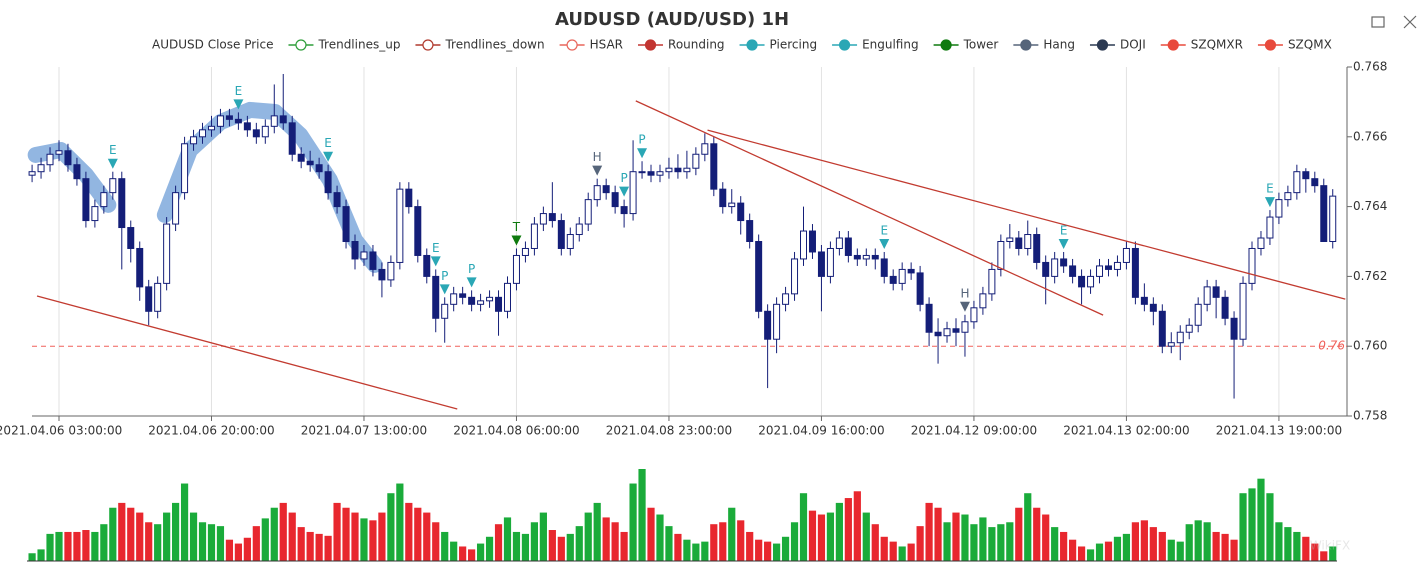  What do you see at coordinates (1279, 431) in the screenshot?
I see `x-tick-label: 2021.04.13 19:00:00` at bounding box center [1279, 431].